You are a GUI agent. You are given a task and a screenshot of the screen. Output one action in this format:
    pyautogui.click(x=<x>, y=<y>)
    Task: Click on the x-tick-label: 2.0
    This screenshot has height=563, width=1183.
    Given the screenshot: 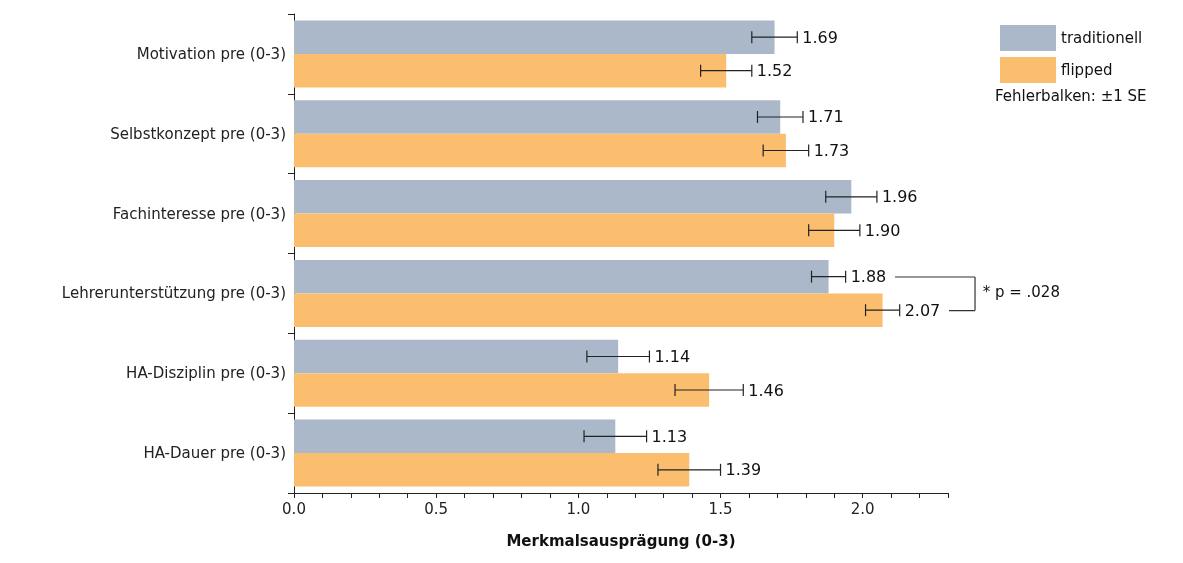 What is the action you would take?
    pyautogui.click(x=862, y=508)
    